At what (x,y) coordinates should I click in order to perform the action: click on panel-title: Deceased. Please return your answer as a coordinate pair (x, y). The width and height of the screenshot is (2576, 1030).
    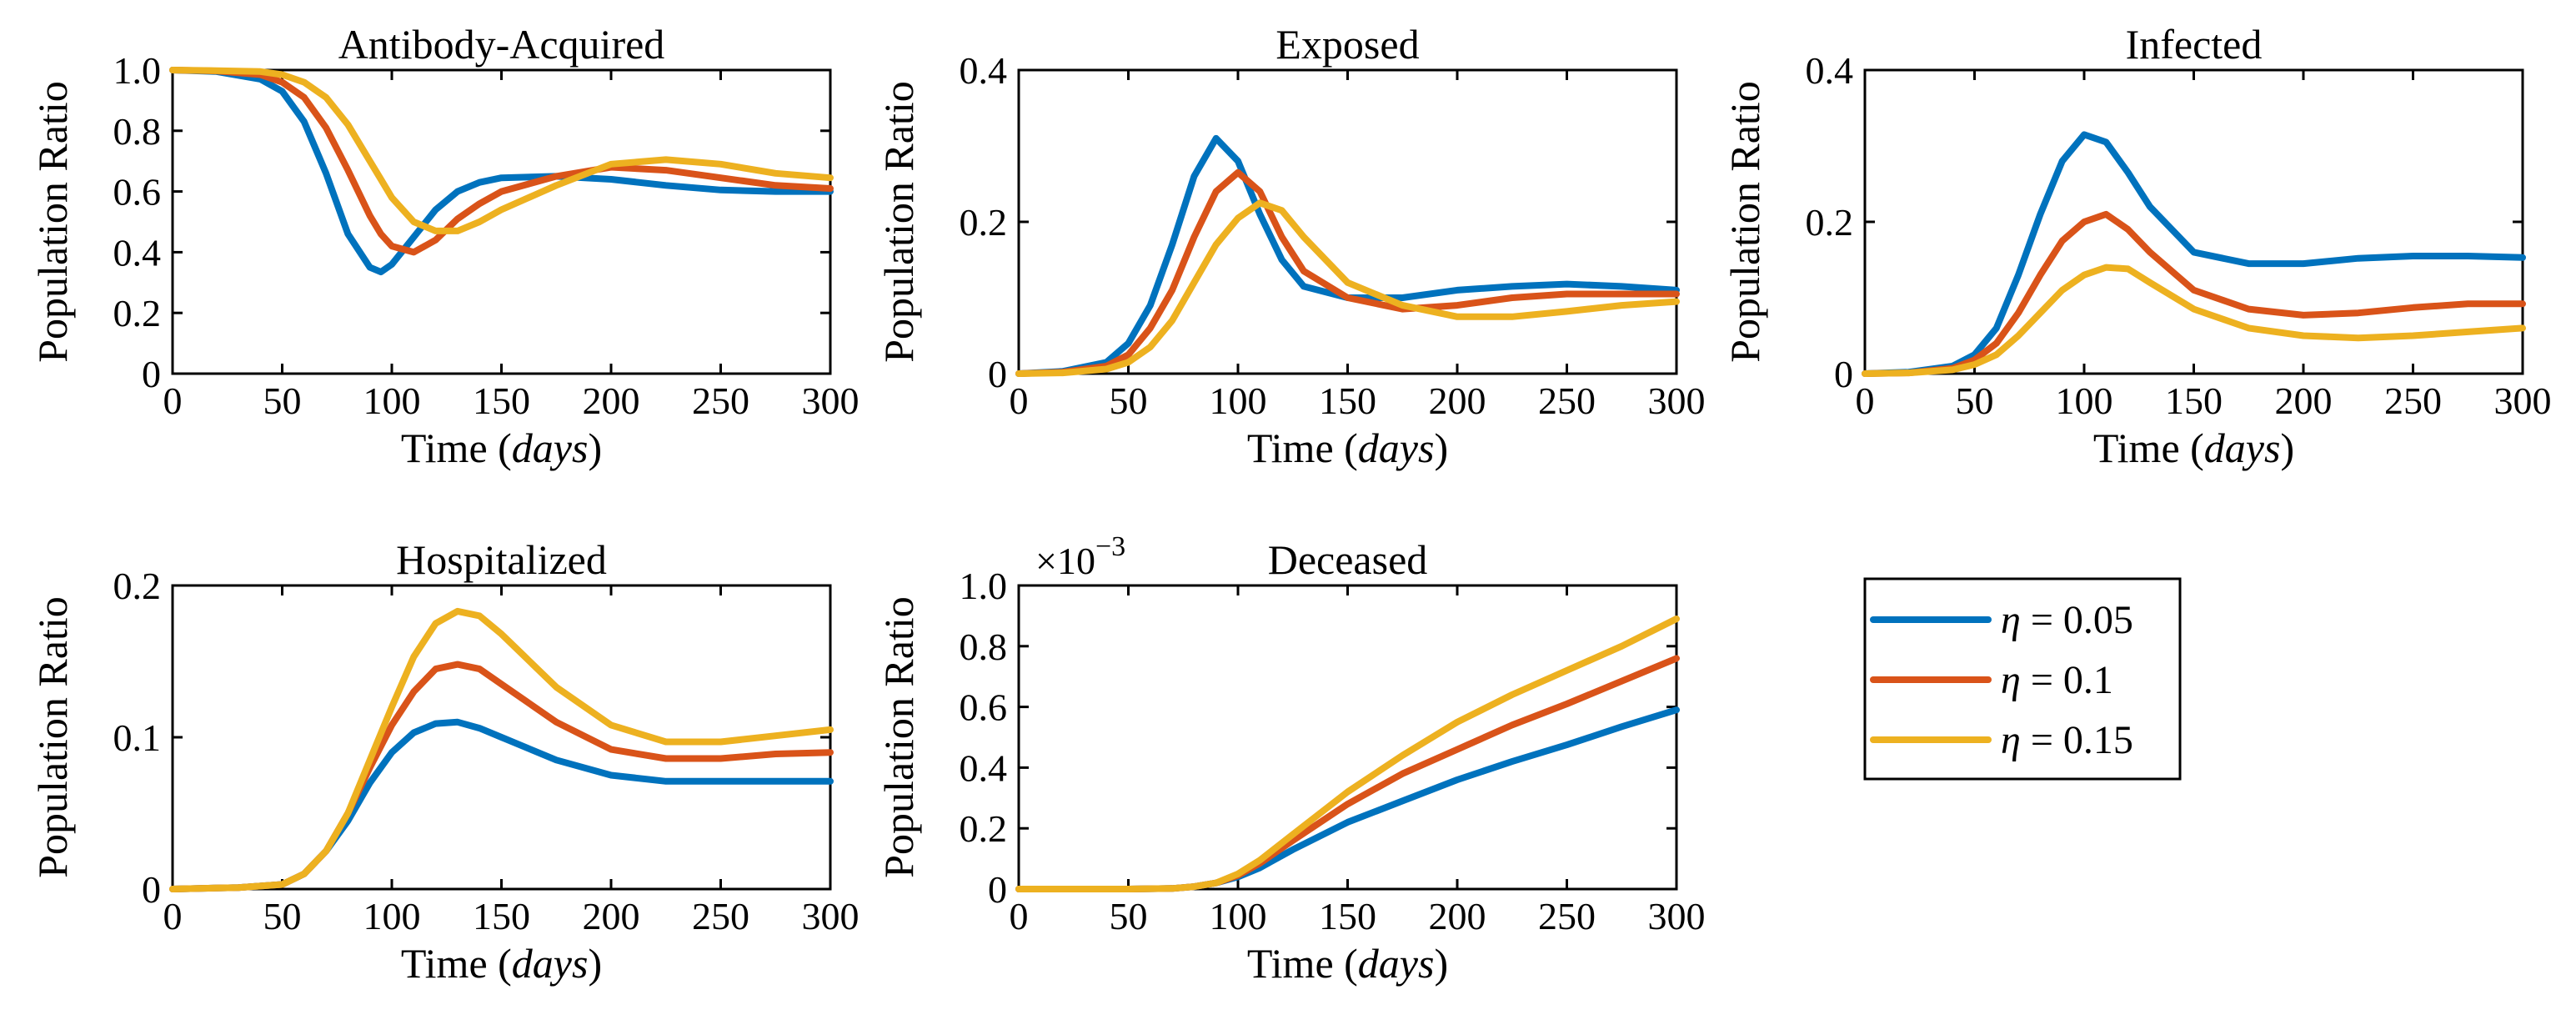
    Looking at the image, I should click on (1348, 559).